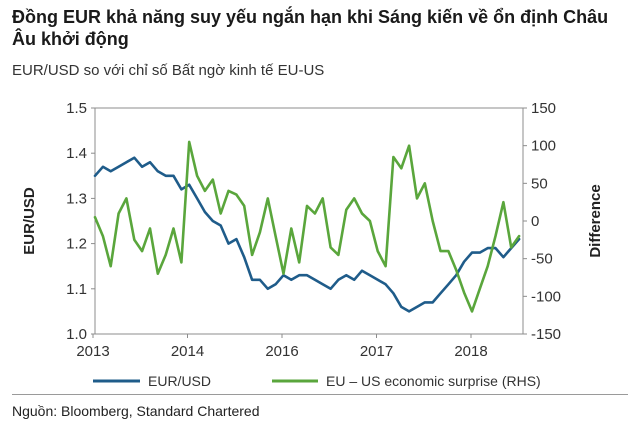  What do you see at coordinates (281, 351) in the screenshot?
I see `x-tick-label: 2016` at bounding box center [281, 351].